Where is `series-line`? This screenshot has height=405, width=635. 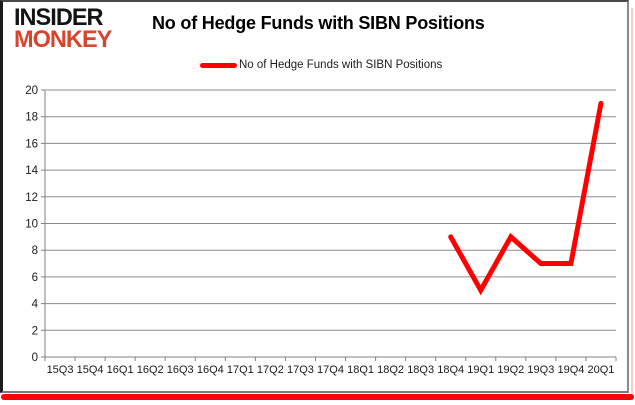
series-line is located at coordinates (526, 198).